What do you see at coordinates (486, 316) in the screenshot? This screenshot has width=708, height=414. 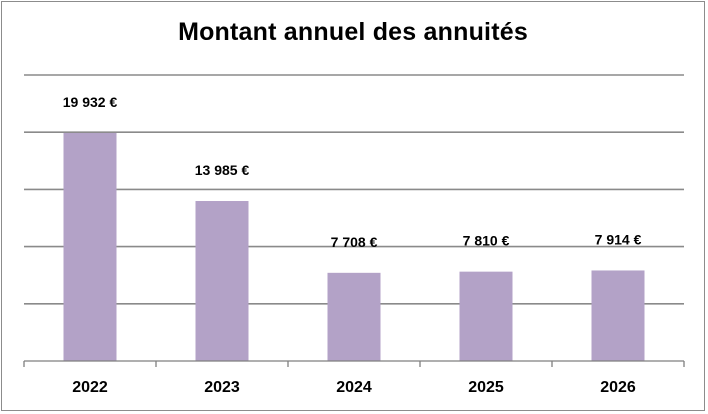 I see `bar-2025` at bounding box center [486, 316].